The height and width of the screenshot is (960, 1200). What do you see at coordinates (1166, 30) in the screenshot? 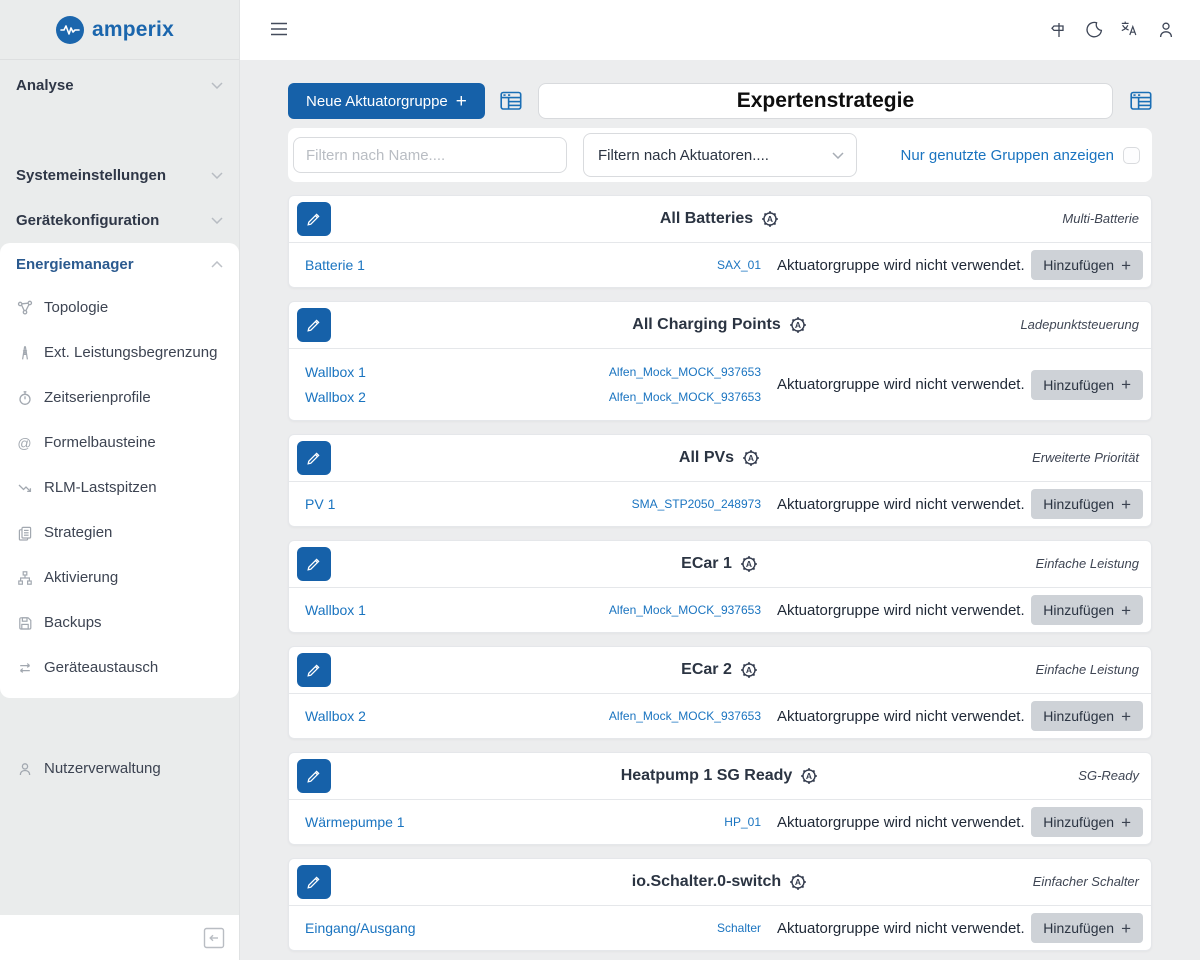
I see `user-profile-icon` at bounding box center [1166, 30].